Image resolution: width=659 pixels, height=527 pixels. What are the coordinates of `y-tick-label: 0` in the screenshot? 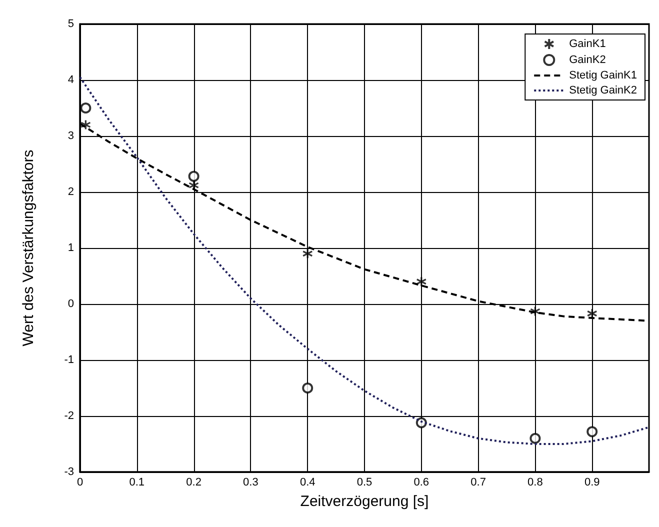 It's located at (71, 304).